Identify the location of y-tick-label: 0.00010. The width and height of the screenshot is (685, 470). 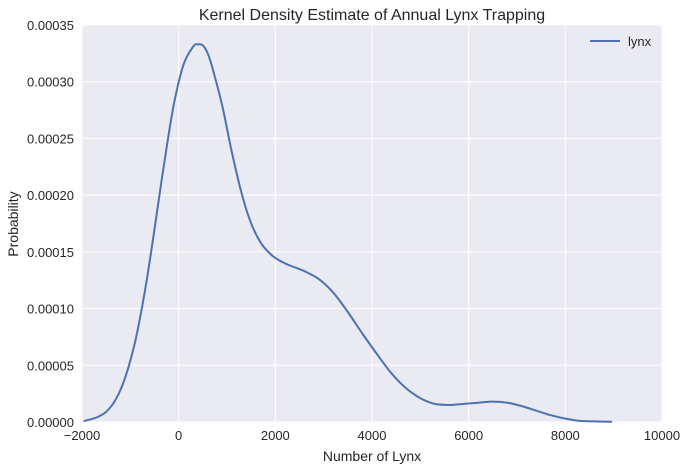
(50, 309).